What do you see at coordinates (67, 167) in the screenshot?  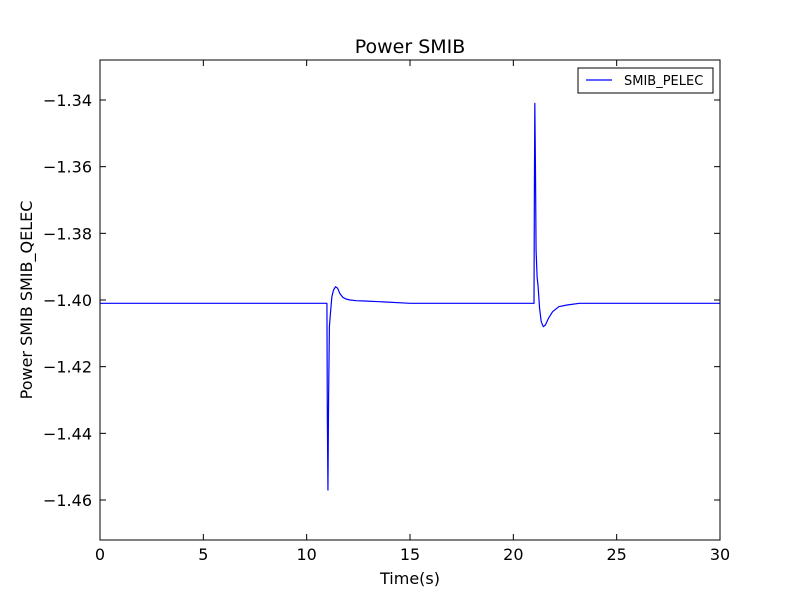 I see `y-tick-label: −1.36` at bounding box center [67, 167].